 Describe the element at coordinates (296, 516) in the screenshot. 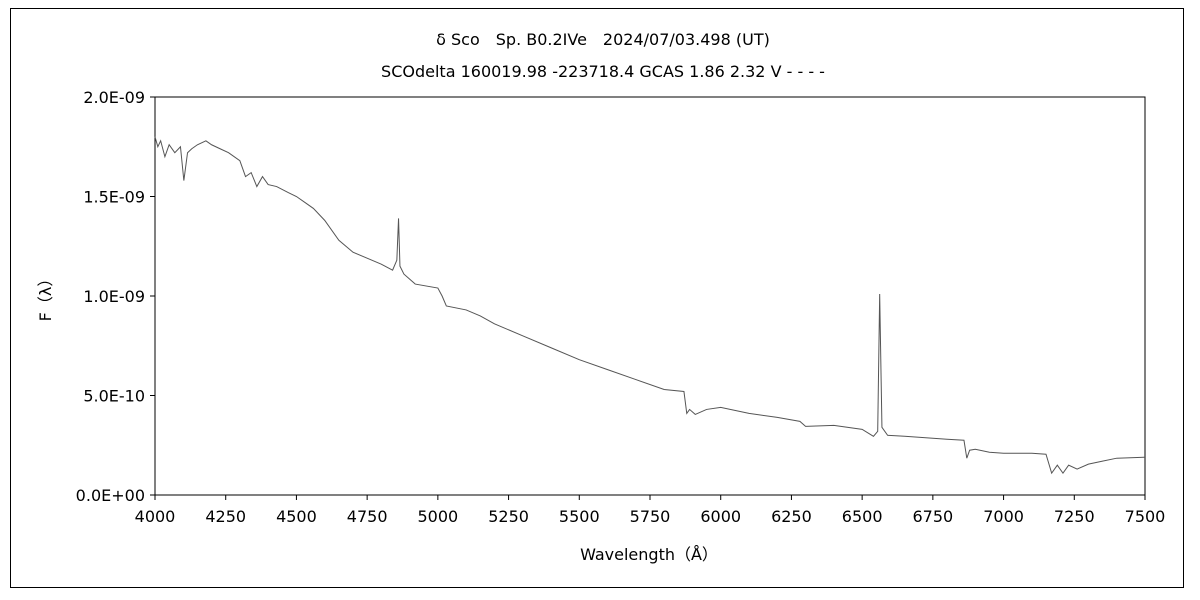

I see `x-tick-label: 4500` at that location.